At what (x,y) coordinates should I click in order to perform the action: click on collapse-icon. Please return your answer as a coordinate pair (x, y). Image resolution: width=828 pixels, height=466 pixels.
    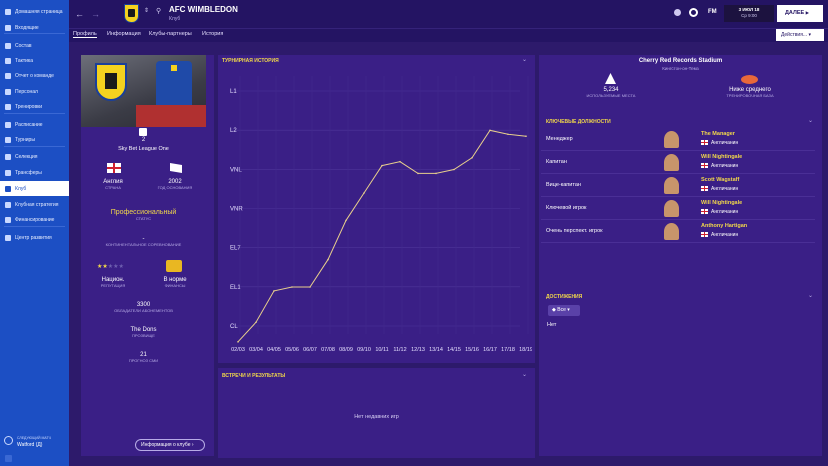
    Looking at the image, I should click on (8, 458).